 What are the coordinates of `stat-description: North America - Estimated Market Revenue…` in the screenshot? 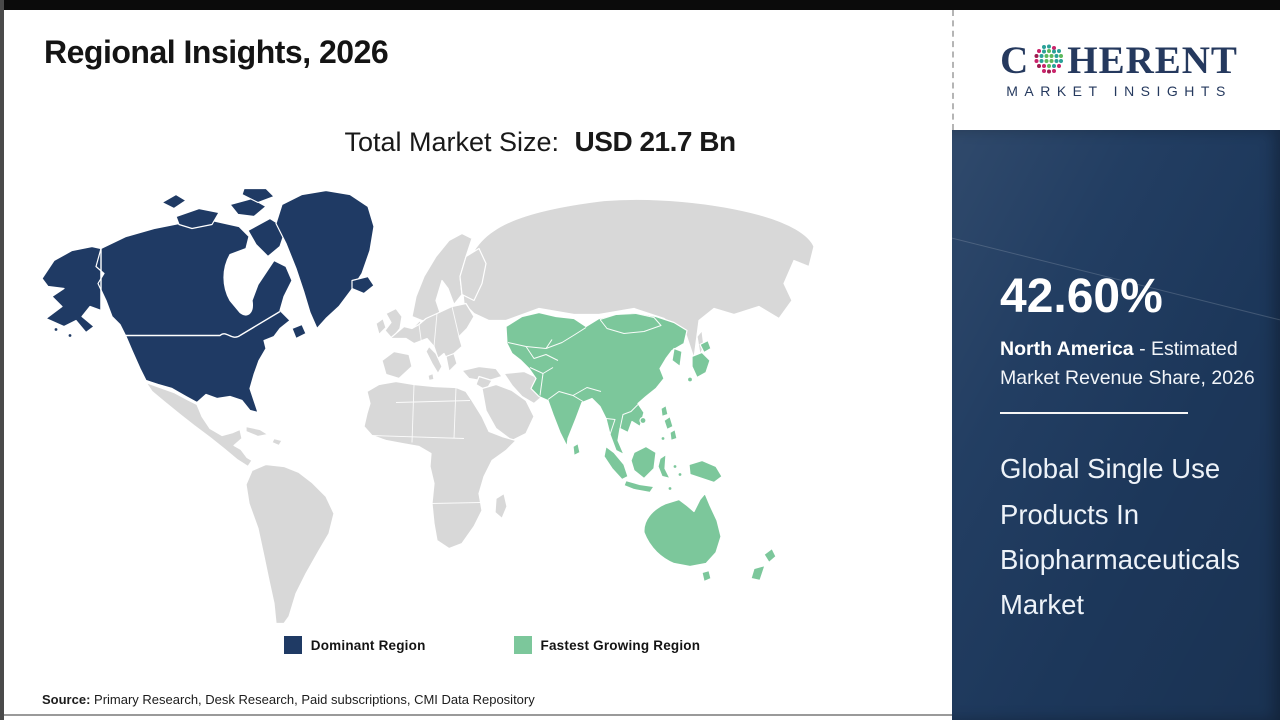 It's located at (1134, 363).